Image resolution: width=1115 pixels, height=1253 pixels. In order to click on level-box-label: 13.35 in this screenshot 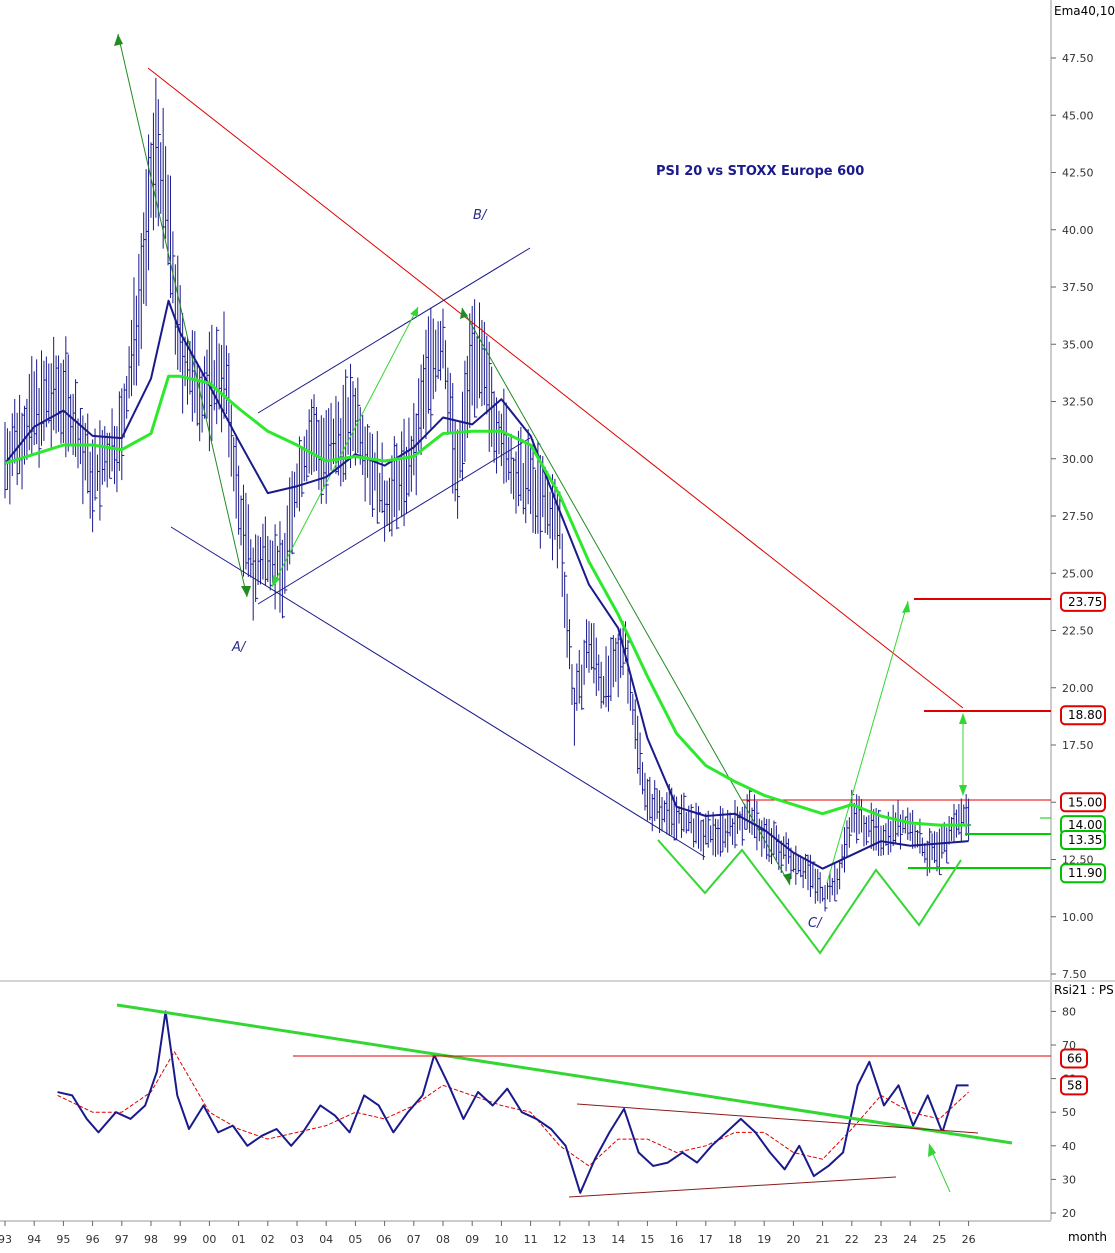, I will do `click(1085, 840)`.